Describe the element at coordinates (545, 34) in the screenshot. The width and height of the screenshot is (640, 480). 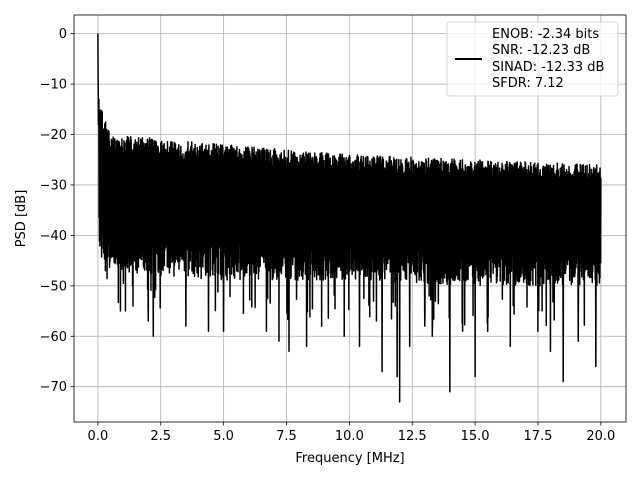
I see `legend-line-enob: ENOB: -2.34 bits` at that location.